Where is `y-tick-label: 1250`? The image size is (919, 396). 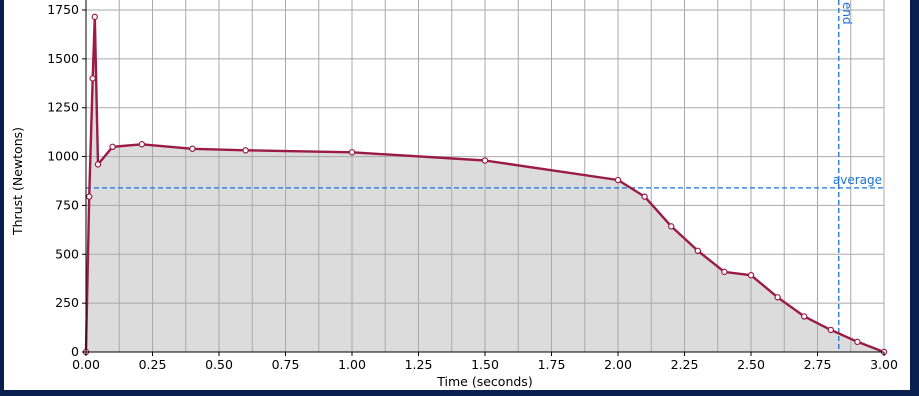 y-tick-label: 1250 is located at coordinates (63, 107).